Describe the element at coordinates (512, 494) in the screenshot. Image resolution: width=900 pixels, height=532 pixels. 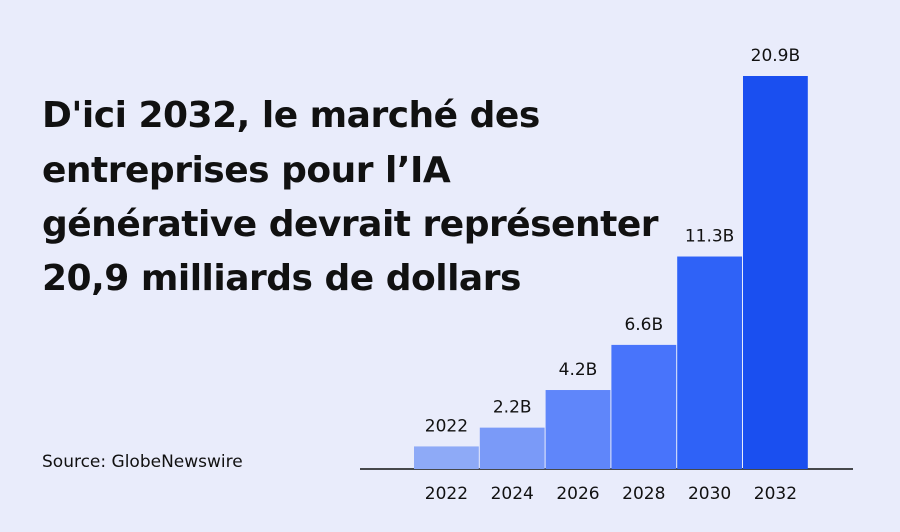
I see `x-tick-label: 2024` at that location.